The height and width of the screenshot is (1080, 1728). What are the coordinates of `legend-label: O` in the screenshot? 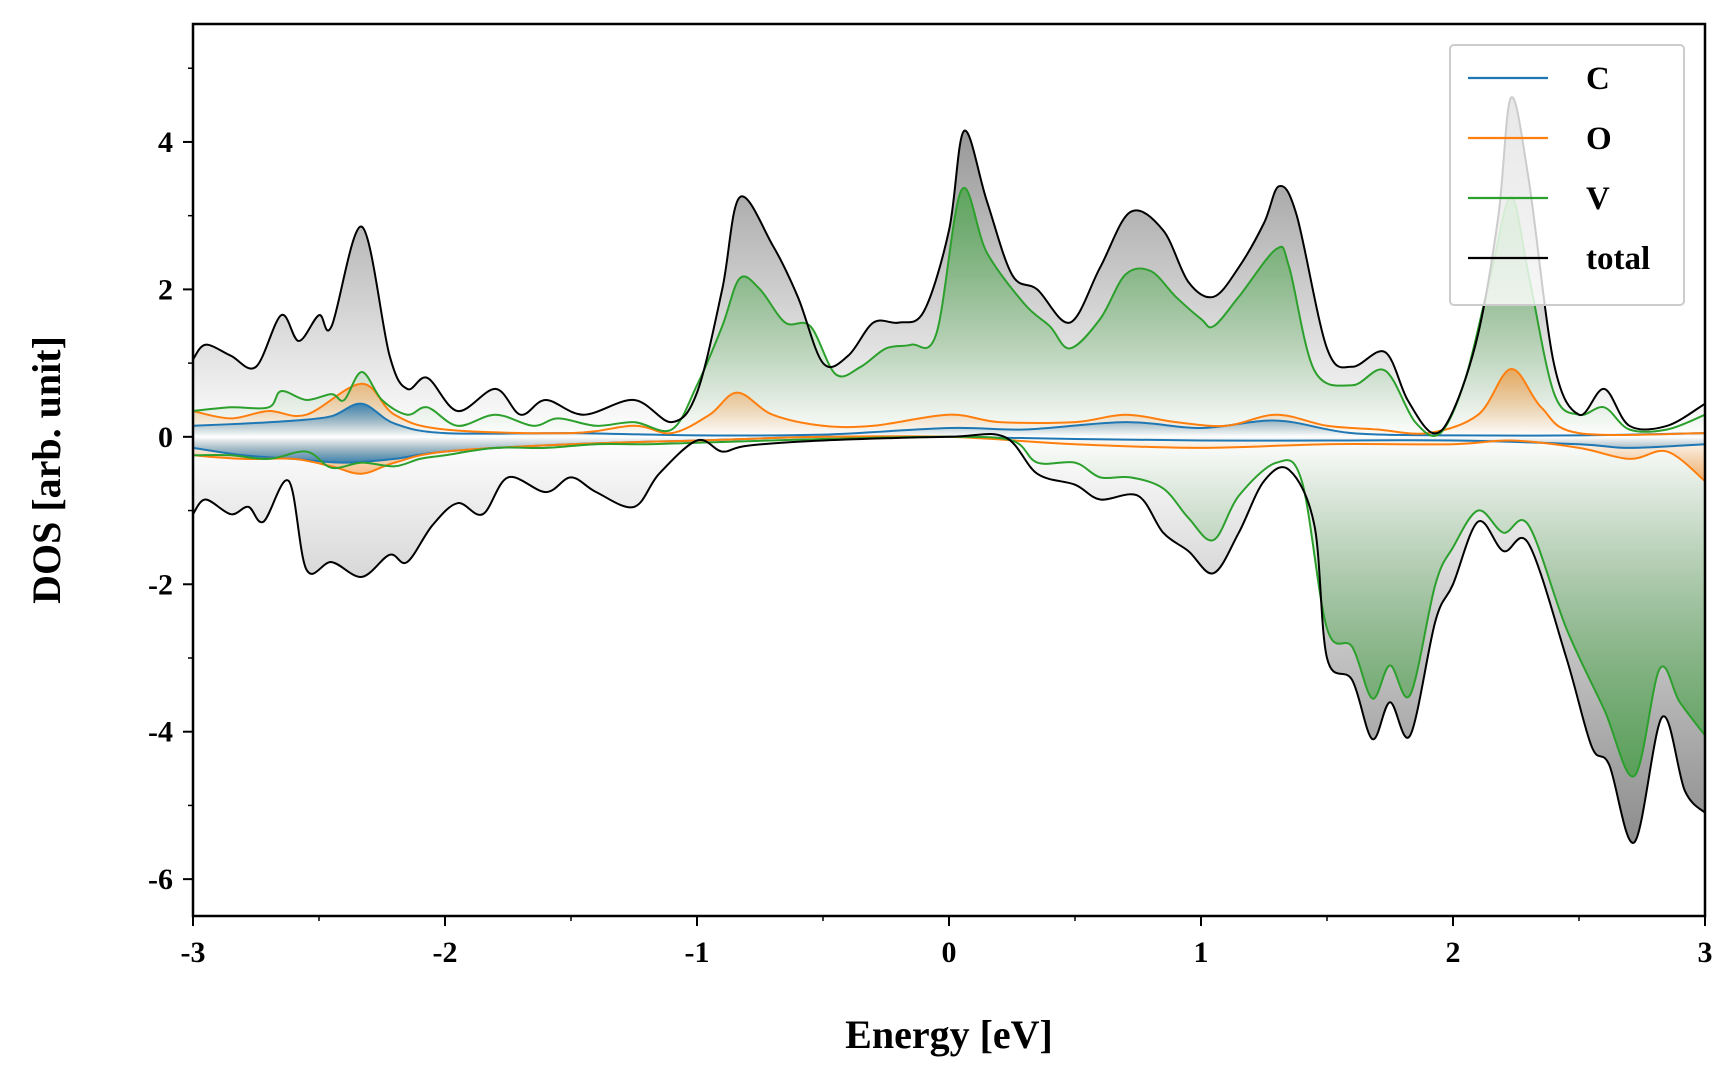 It's located at (1599, 139).